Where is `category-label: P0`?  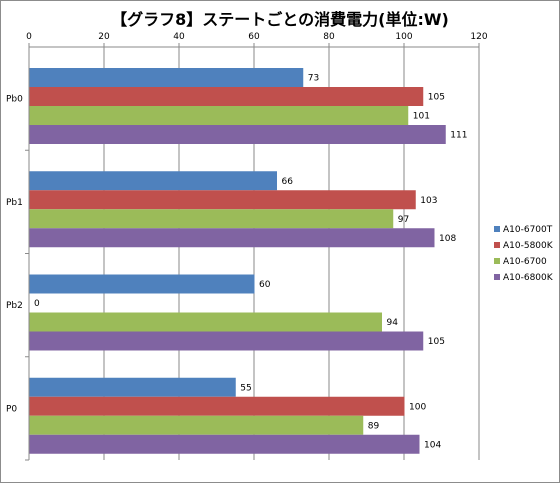 category-label: P0 is located at coordinates (11, 409).